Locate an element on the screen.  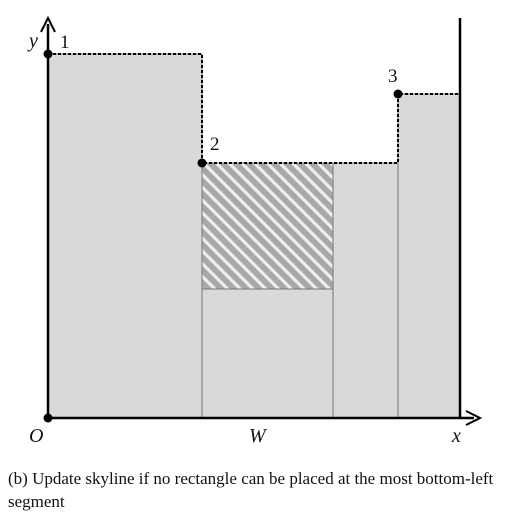
point-2-label: 2 is located at coordinates (215, 144).